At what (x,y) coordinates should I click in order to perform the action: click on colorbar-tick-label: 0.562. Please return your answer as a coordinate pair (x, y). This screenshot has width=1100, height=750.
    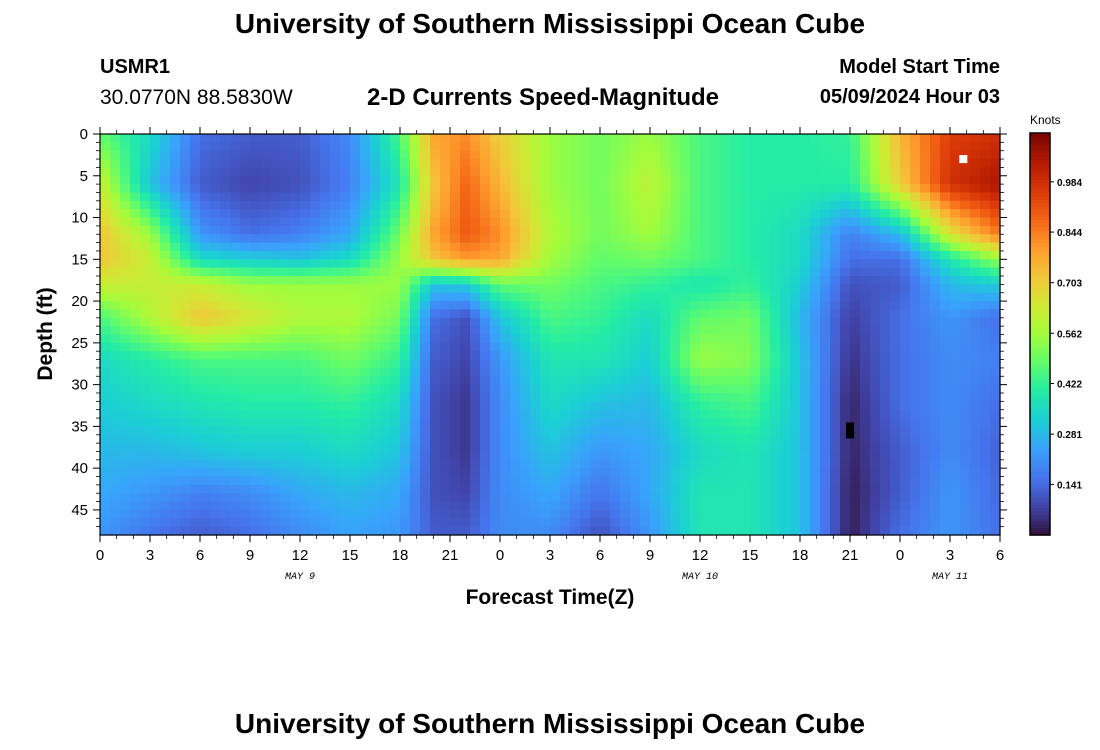
    Looking at the image, I should click on (1069, 334).